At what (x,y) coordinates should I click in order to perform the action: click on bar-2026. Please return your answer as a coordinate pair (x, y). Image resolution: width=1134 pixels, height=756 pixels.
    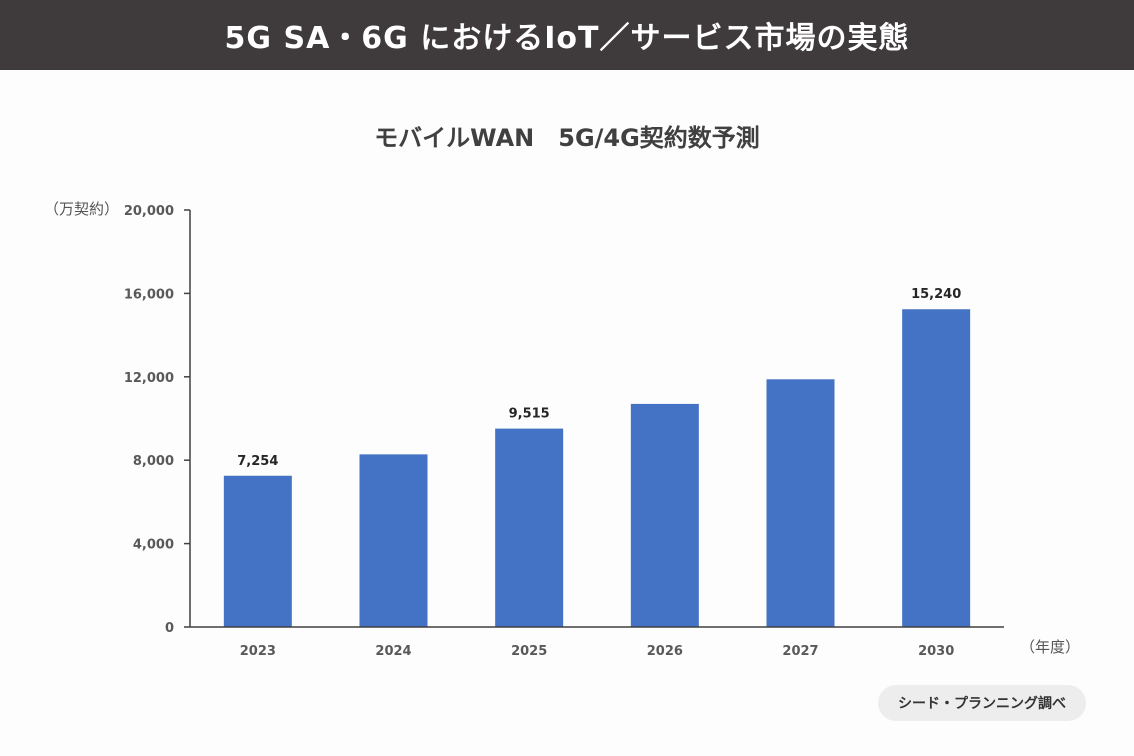
    Looking at the image, I should click on (664, 515).